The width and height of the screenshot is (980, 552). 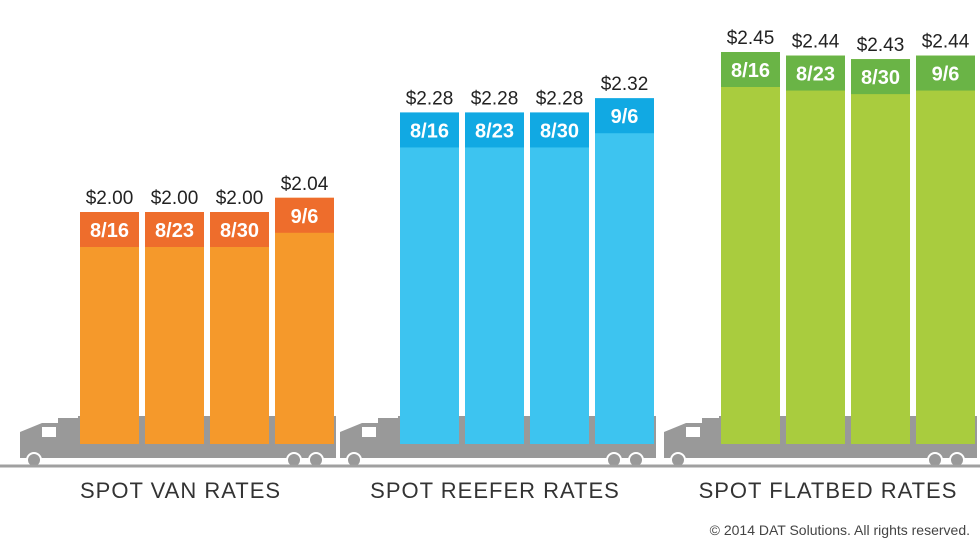 I want to click on cab-window-van, so click(x=49, y=432).